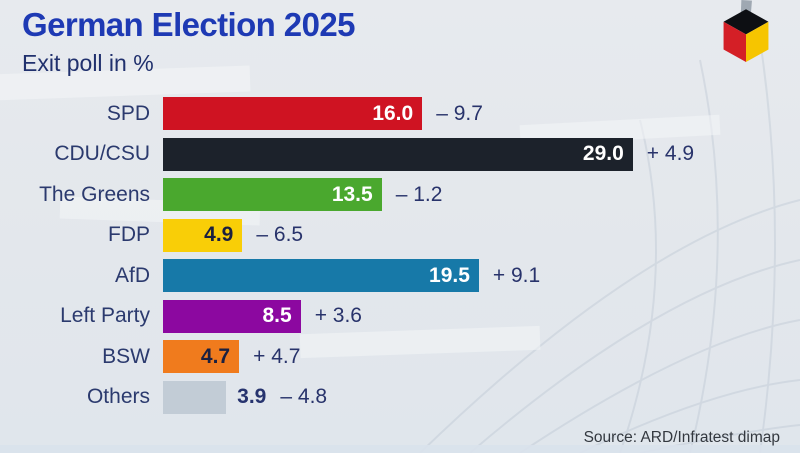 This screenshot has width=800, height=453. Describe the element at coordinates (132, 275) in the screenshot. I see `party-label: AfD` at that location.